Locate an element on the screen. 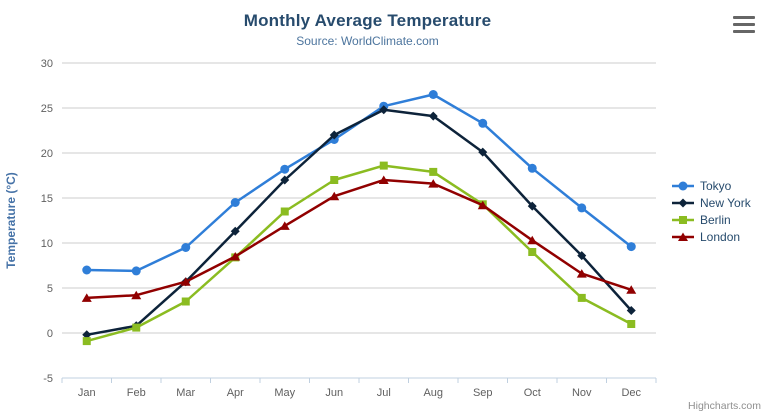  x-axis-tick-label: Feb is located at coordinates (136, 393).